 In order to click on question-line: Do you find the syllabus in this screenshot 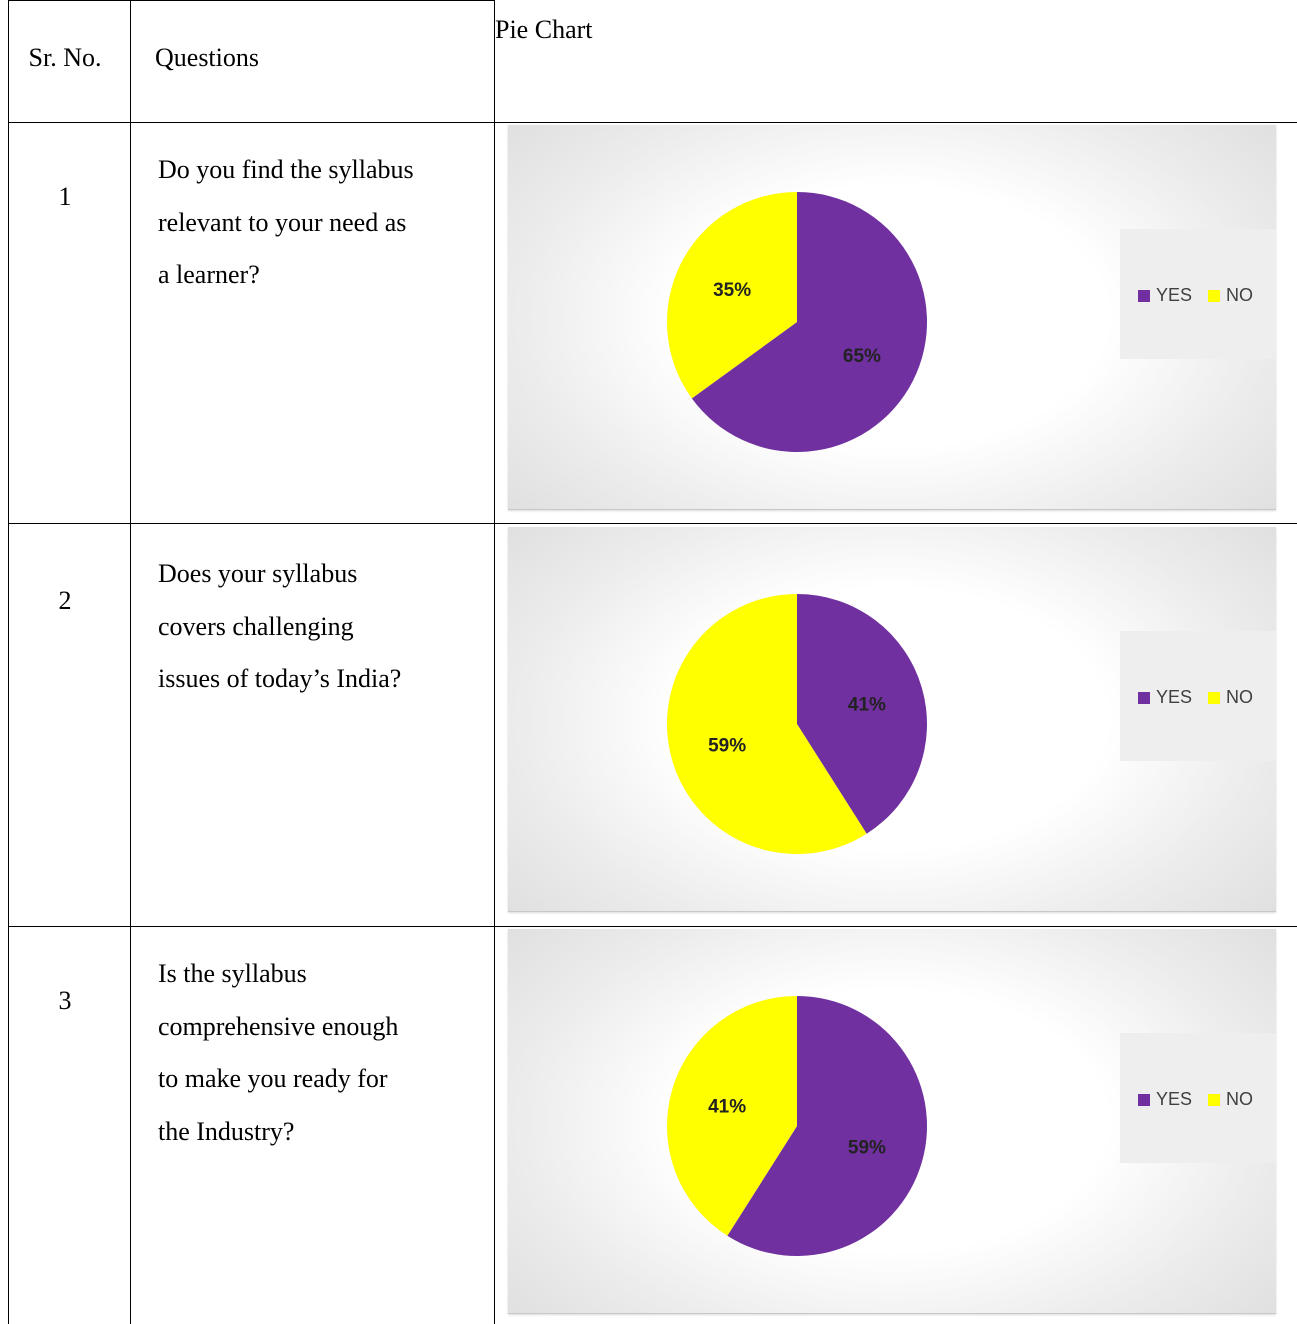, I will do `click(286, 169)`.